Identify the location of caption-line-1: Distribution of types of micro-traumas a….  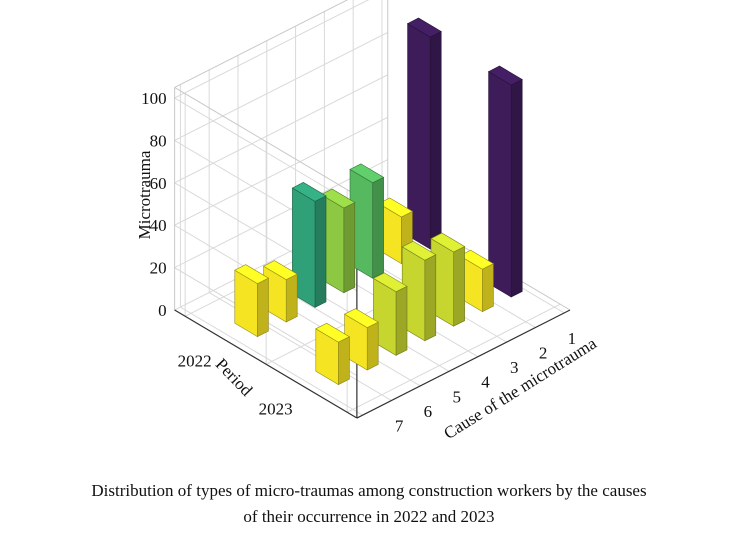
(369, 490).